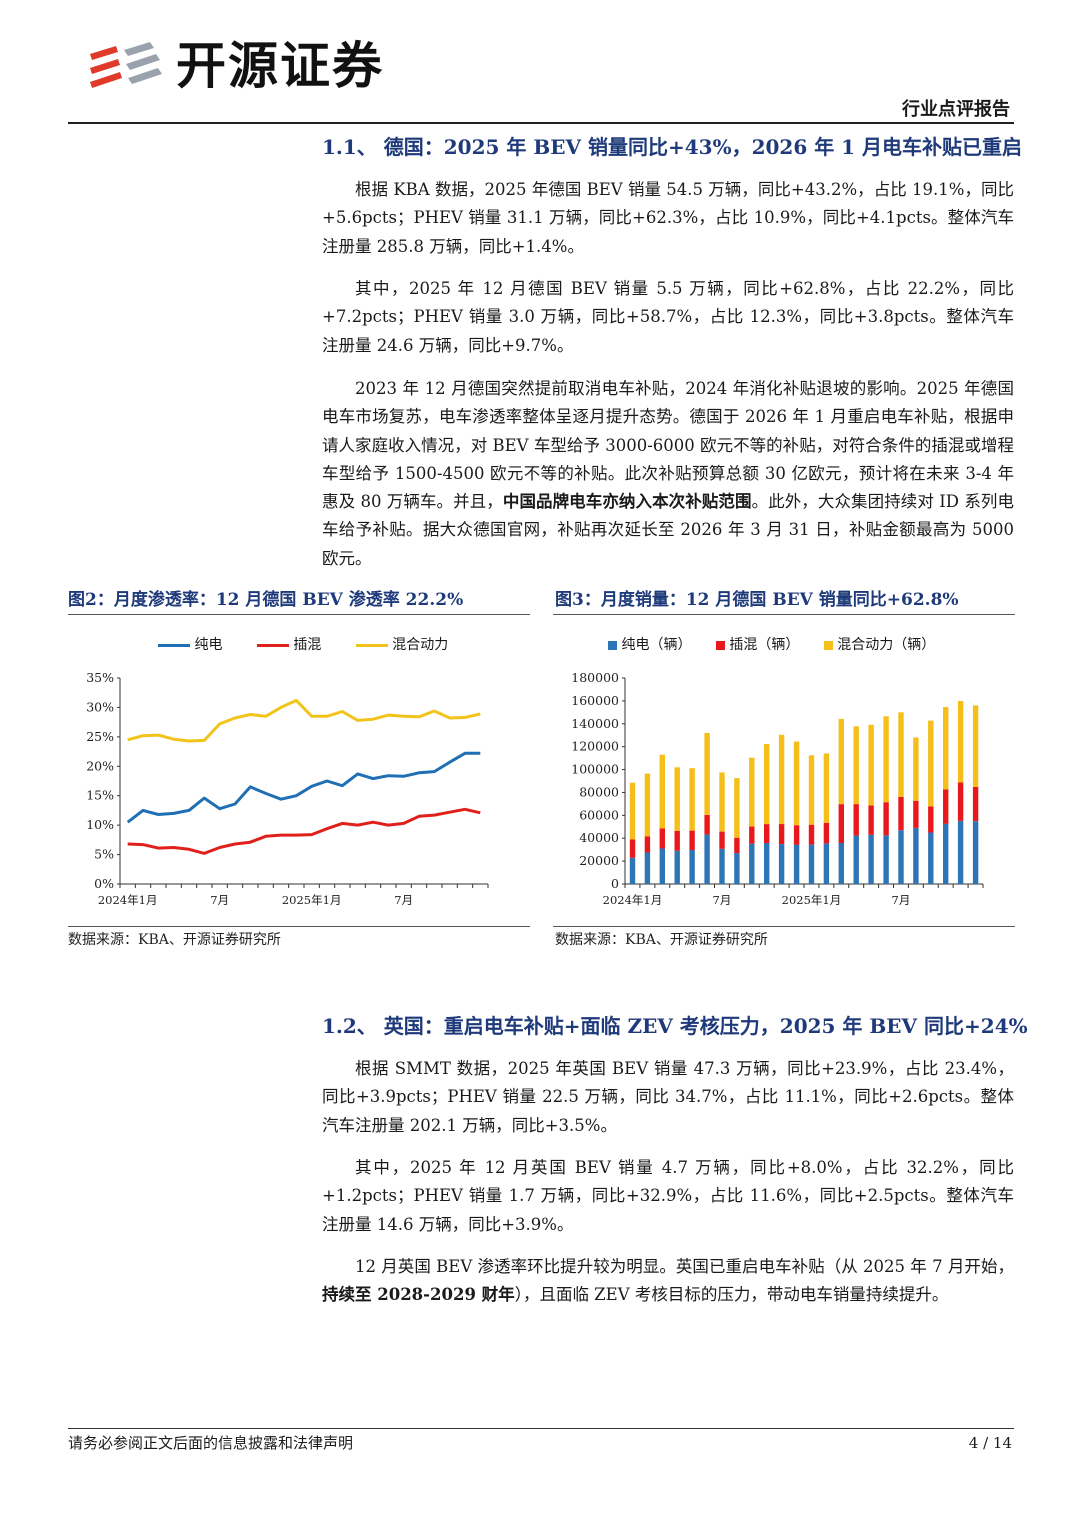 The width and height of the screenshot is (1080, 1526). I want to click on y-tick-label: 35%, so click(100, 677).